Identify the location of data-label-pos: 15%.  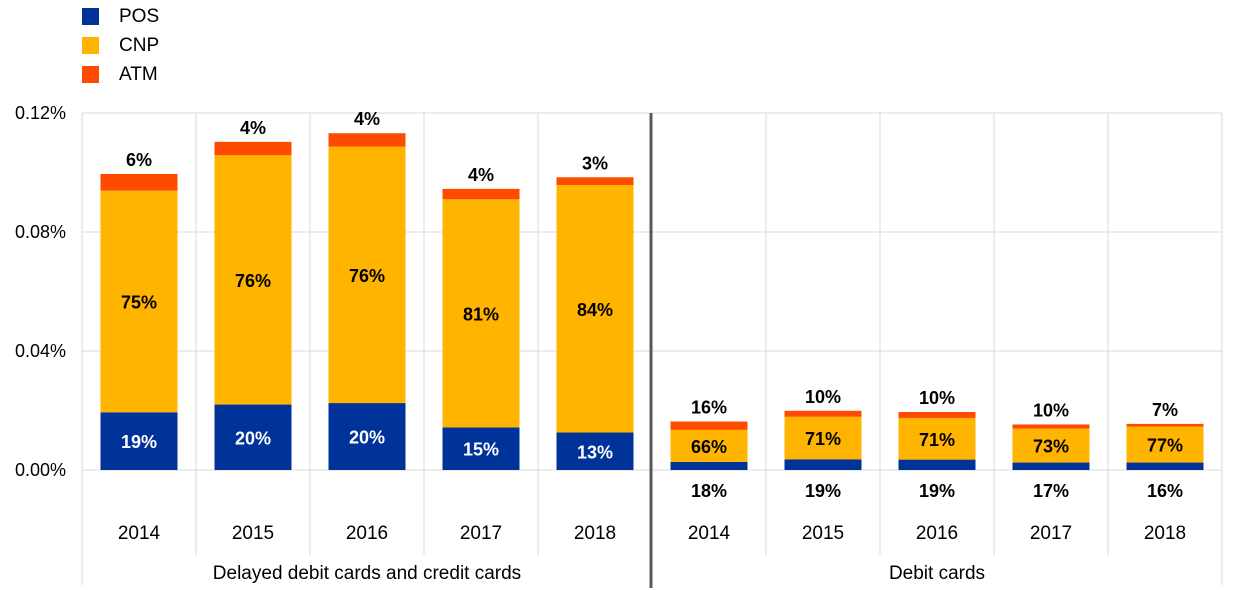
(481, 450).